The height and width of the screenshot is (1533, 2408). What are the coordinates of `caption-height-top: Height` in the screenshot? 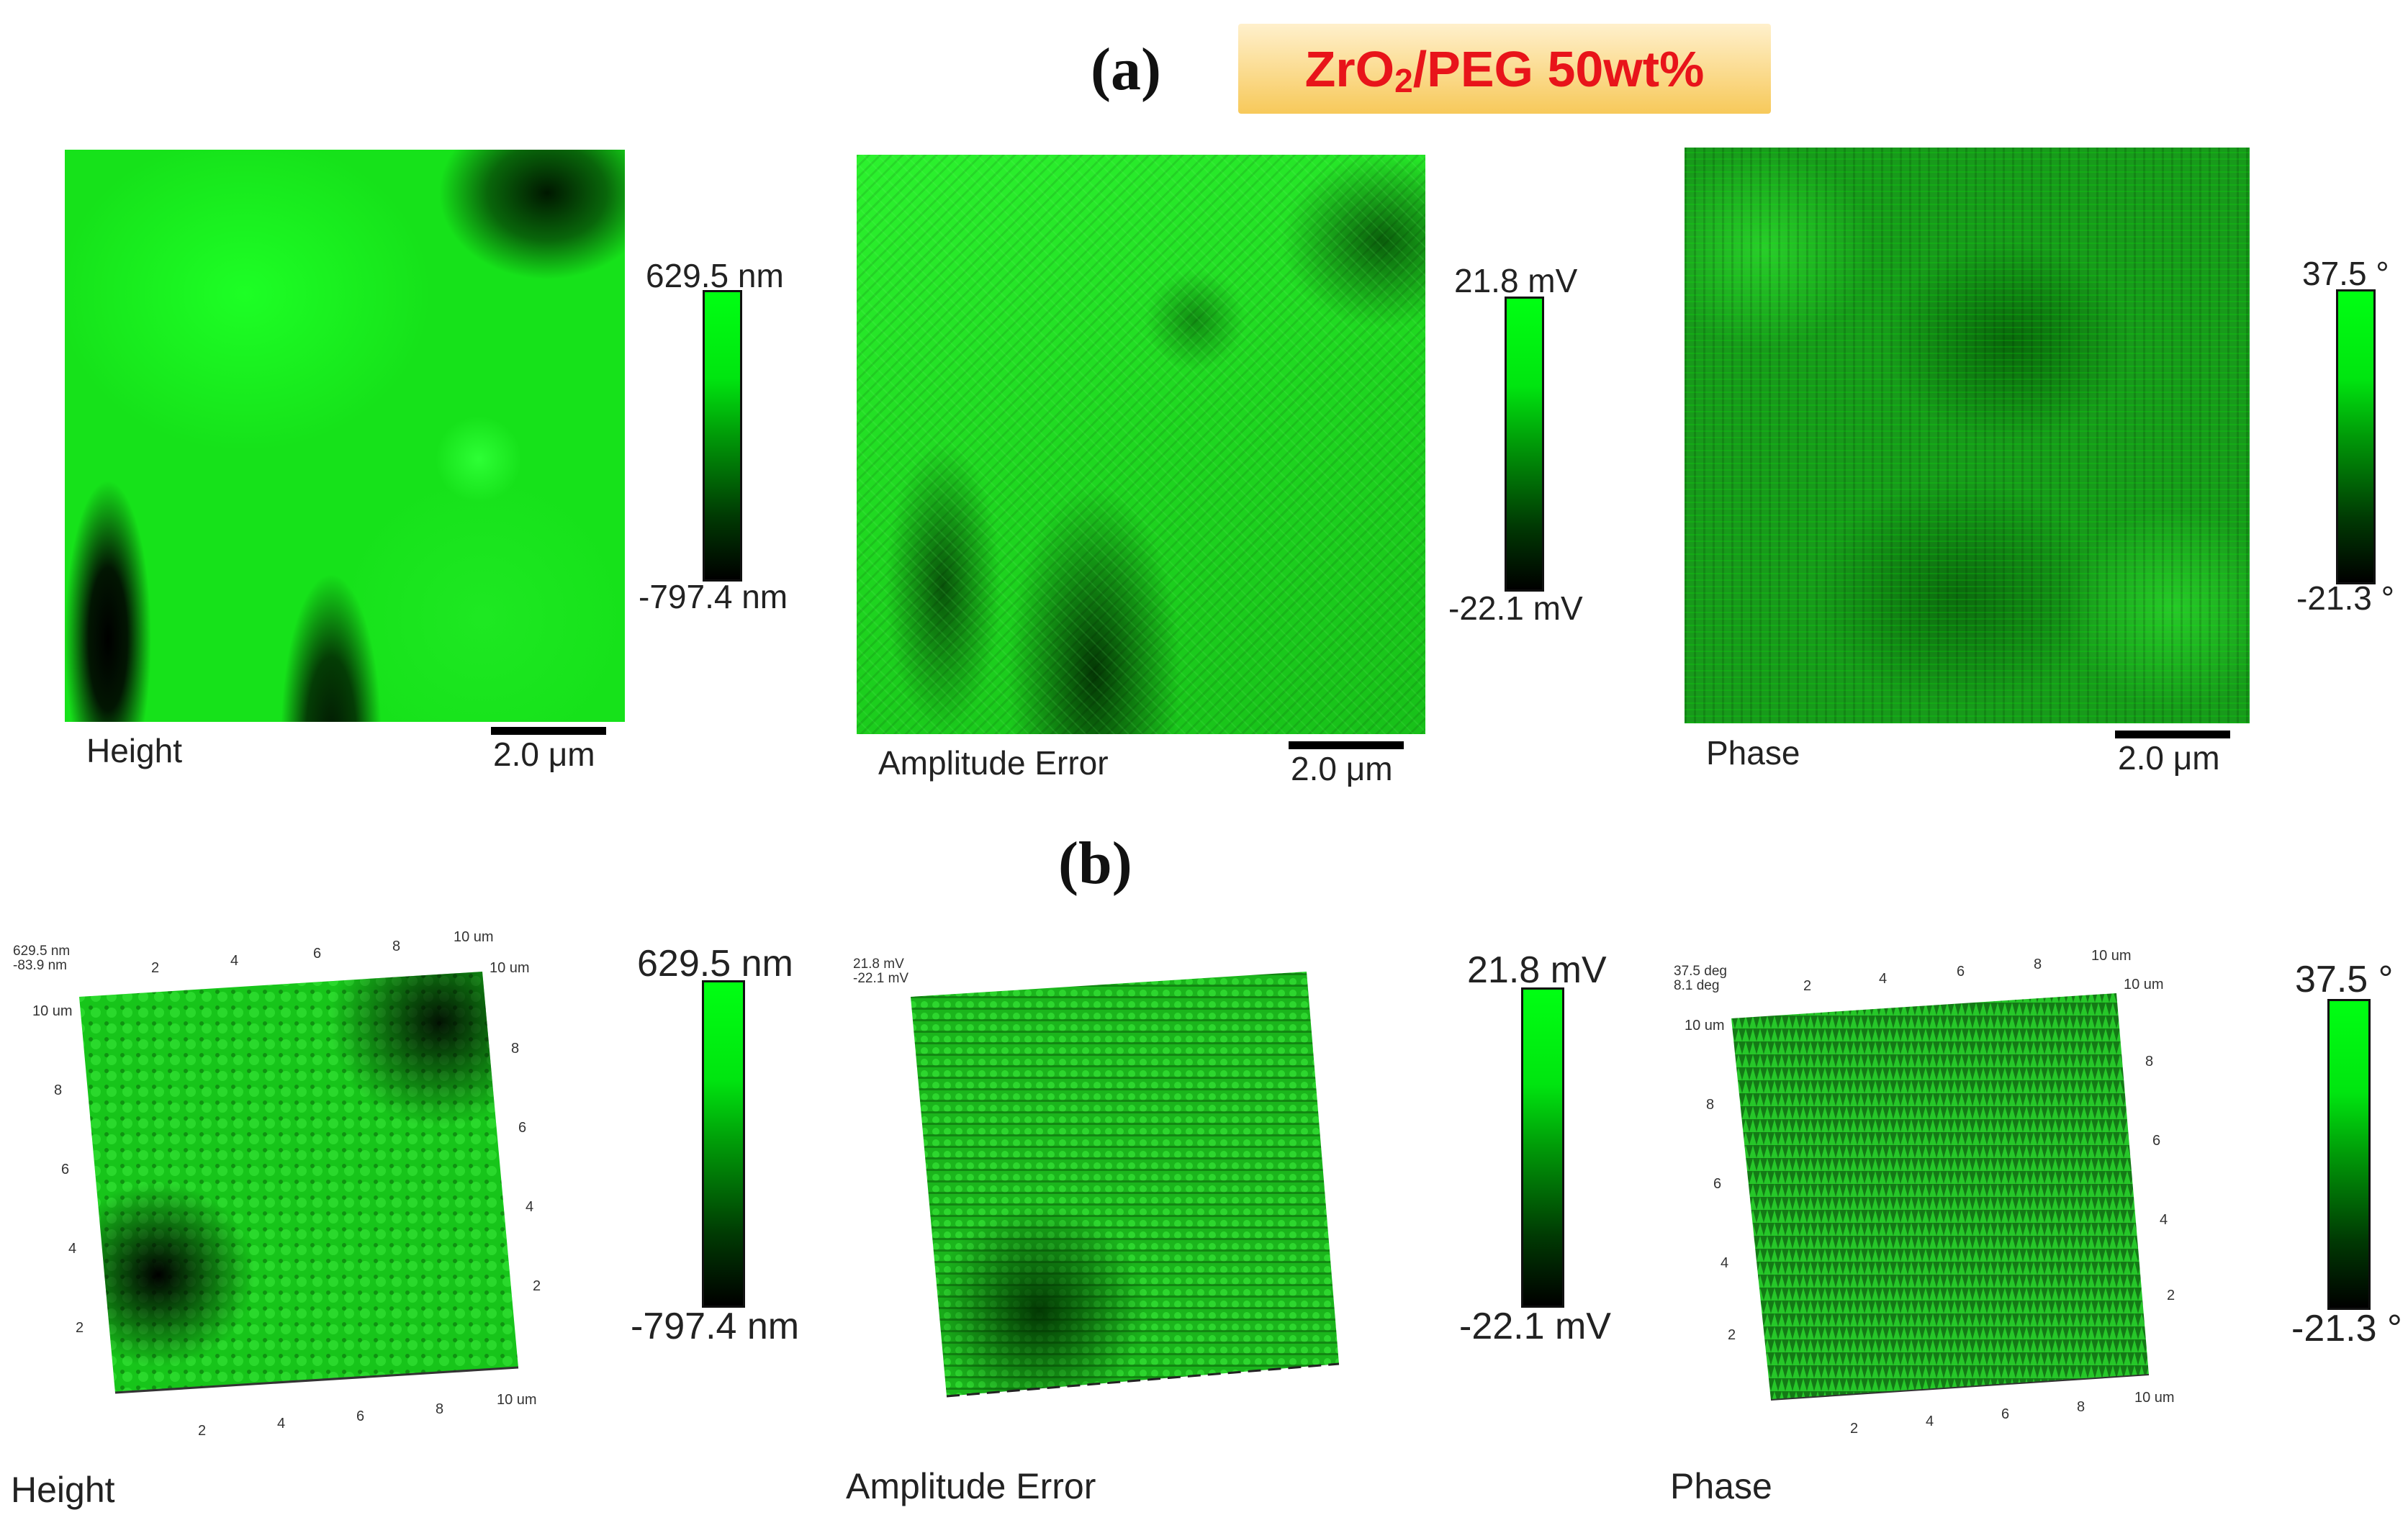 It's located at (134, 750).